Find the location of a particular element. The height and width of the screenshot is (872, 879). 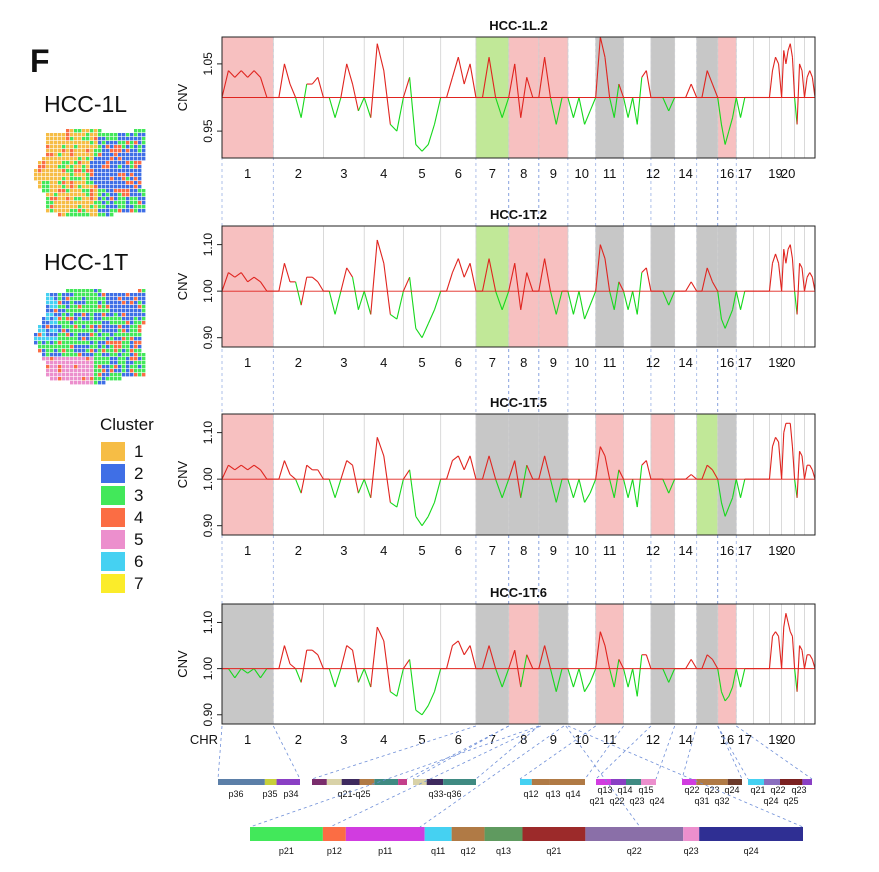

chromosome-label: 3 is located at coordinates (343, 739).